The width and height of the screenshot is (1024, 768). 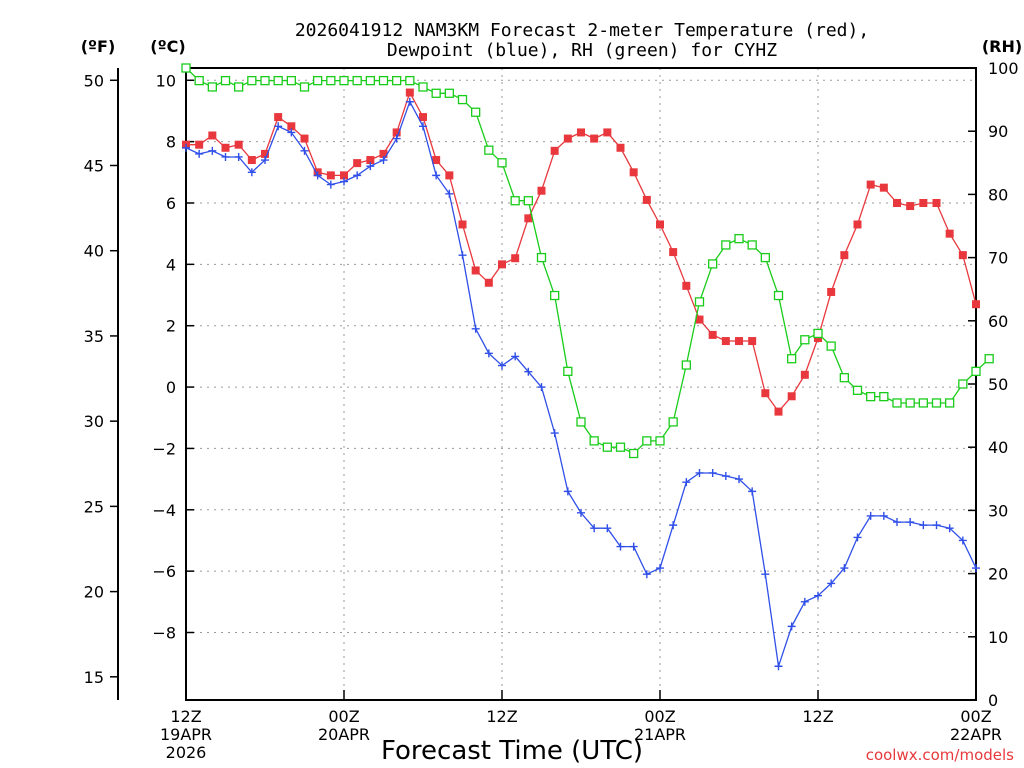 What do you see at coordinates (94, 677) in the screenshot?
I see `fahrenheit-tick-label: 15` at bounding box center [94, 677].